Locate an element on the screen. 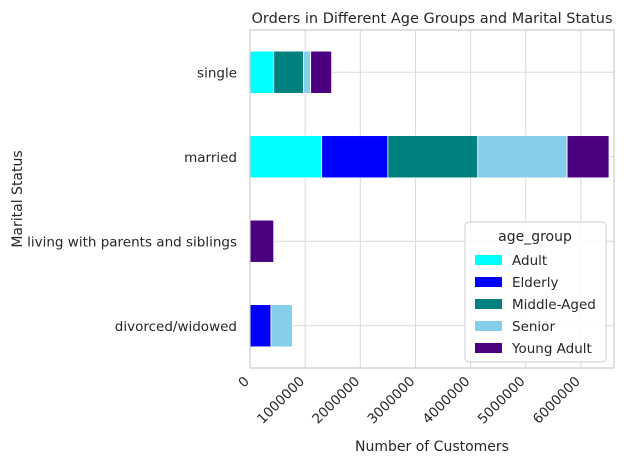 This screenshot has height=464, width=626. bar-senior-divorced-widowed is located at coordinates (282, 326).